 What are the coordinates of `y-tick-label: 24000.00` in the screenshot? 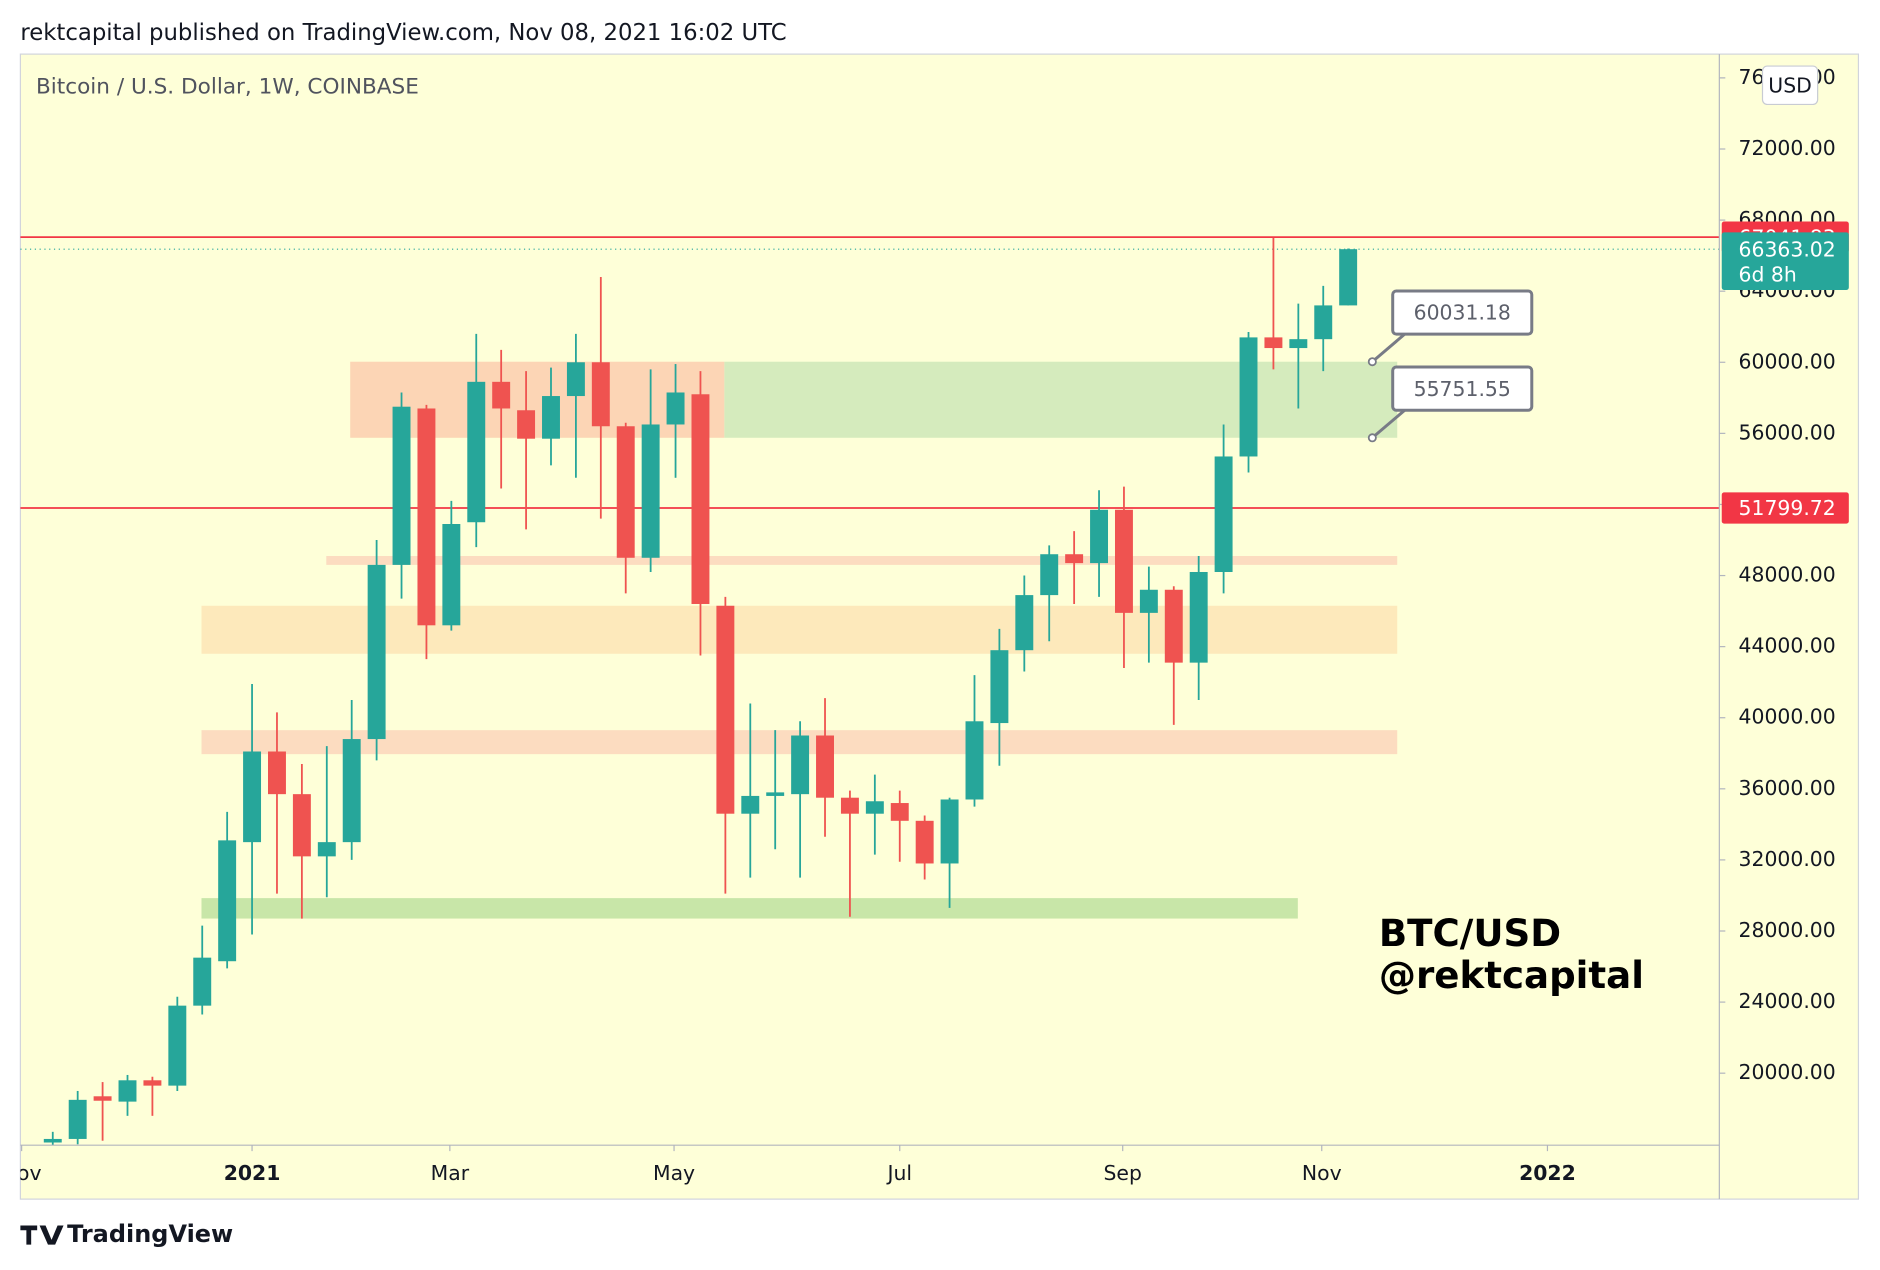 It's located at (1787, 1001).